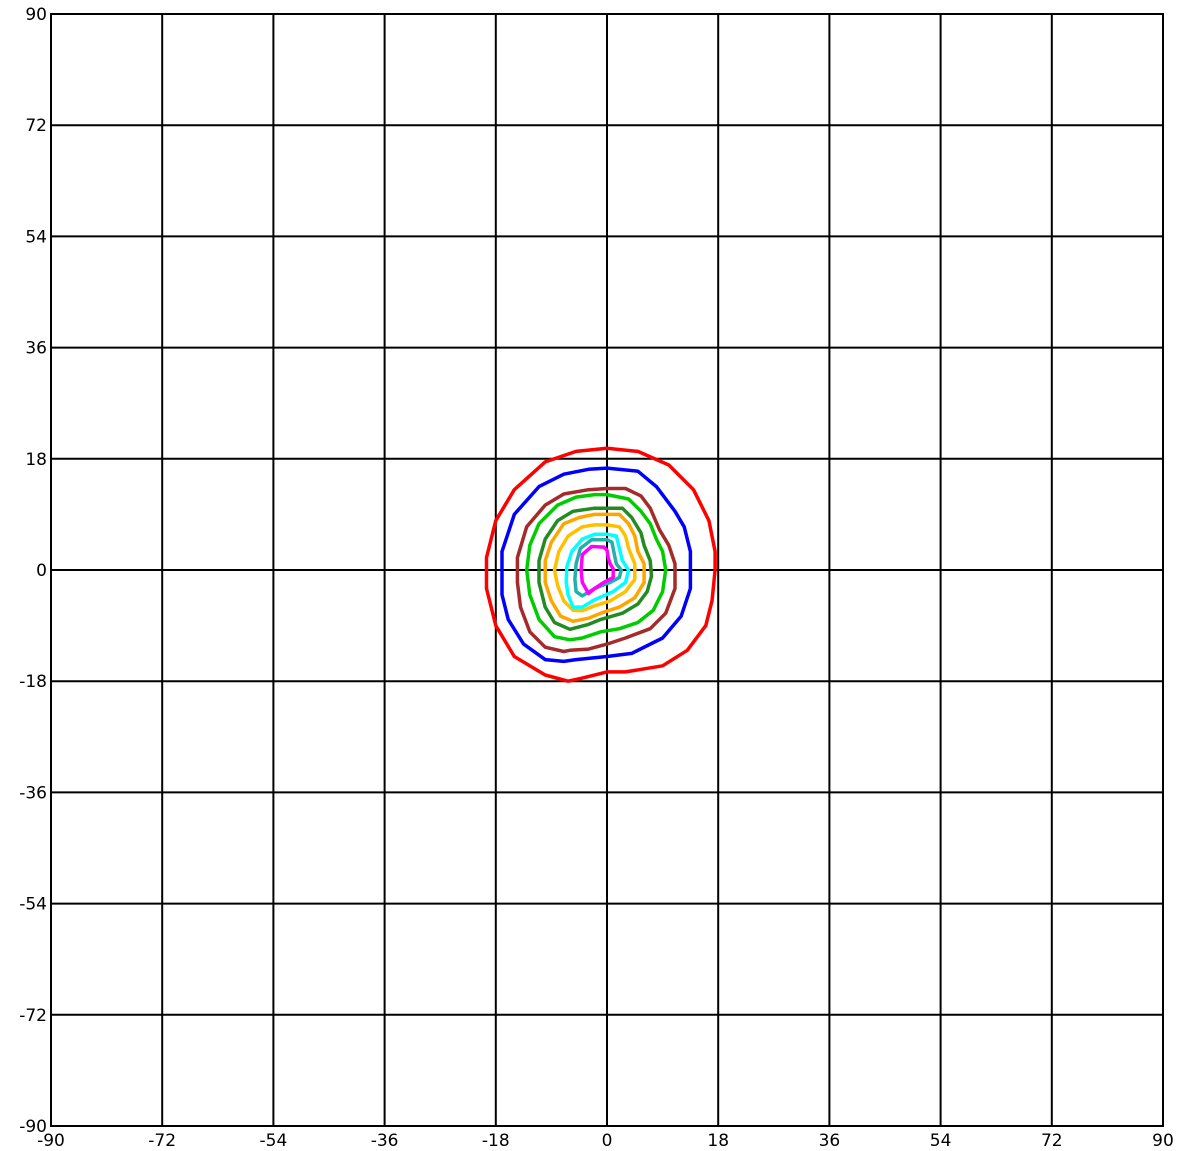 This screenshot has height=1151, width=1188. I want to click on x-tick-label: -90, so click(51, 1141).